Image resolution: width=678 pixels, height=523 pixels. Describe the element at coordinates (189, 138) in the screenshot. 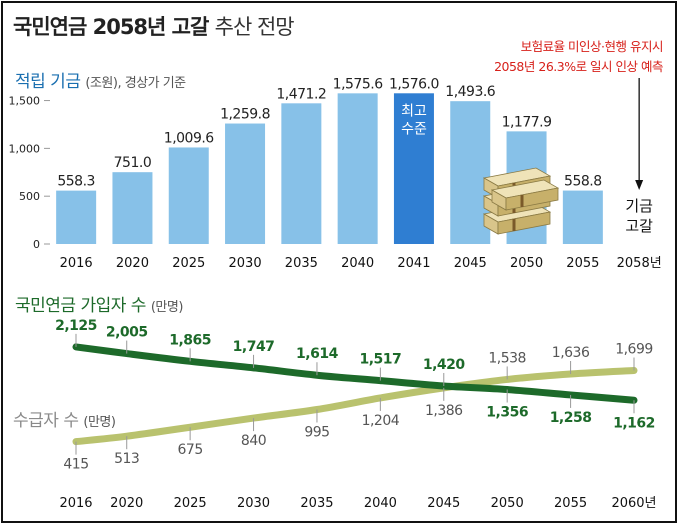

I see `bar-value-label: 1,009.6` at that location.